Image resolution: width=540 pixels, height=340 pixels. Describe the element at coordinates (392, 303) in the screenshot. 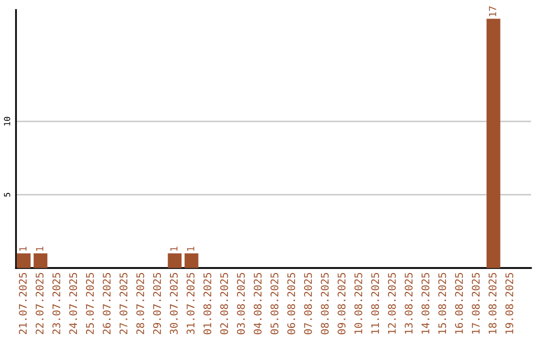

I see `x-tick-label: 12.08.2025` at that location.